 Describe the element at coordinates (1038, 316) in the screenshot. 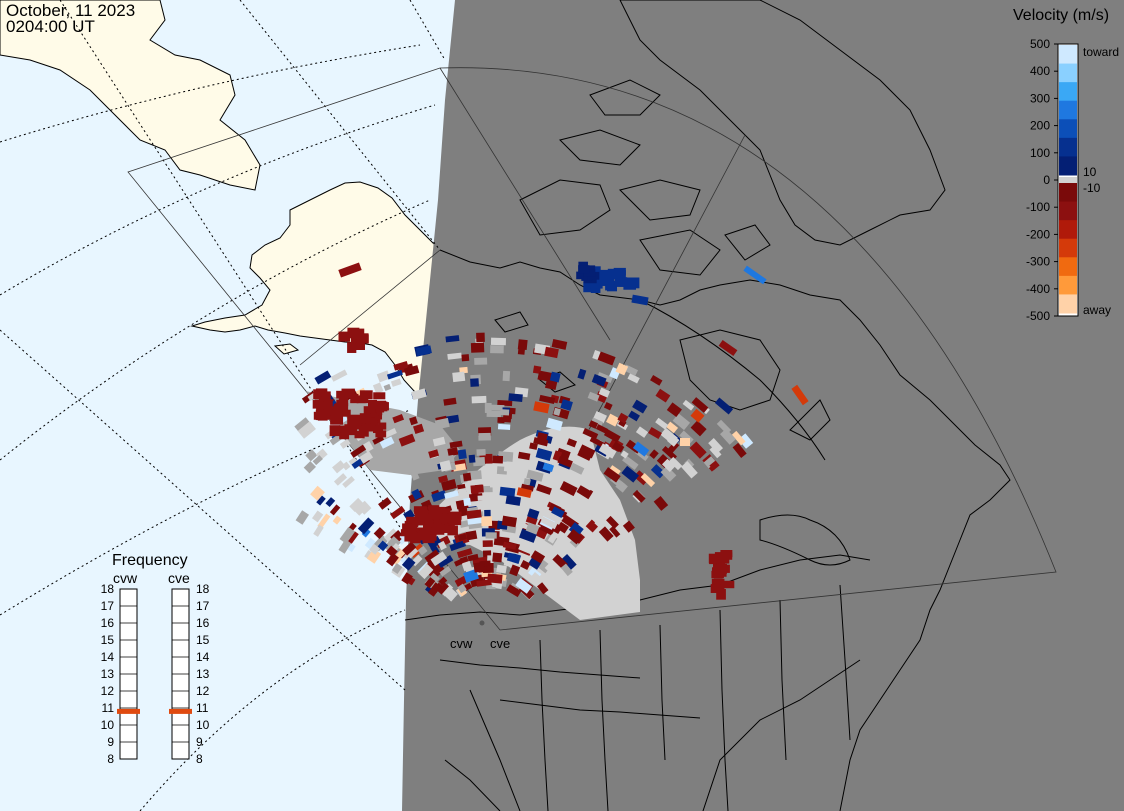

I see `legend-tick-label: -500` at that location.